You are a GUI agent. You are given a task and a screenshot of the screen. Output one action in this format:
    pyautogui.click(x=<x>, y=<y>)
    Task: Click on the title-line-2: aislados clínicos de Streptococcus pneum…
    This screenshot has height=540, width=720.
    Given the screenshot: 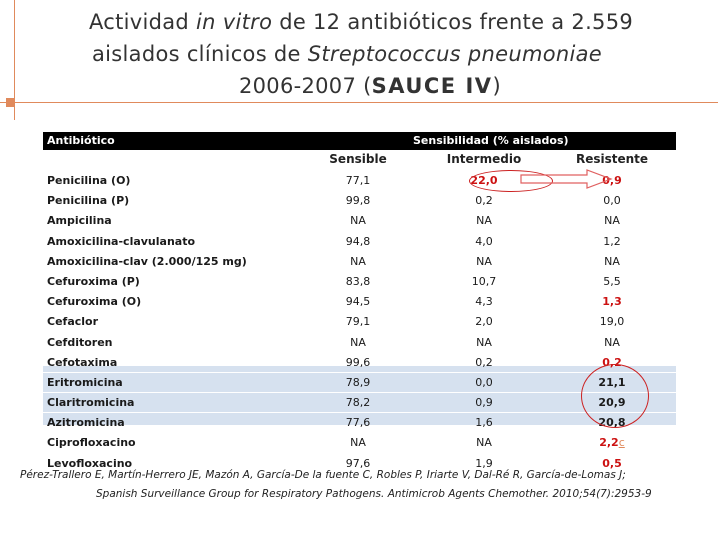 What is the action you would take?
    pyautogui.click(x=347, y=54)
    